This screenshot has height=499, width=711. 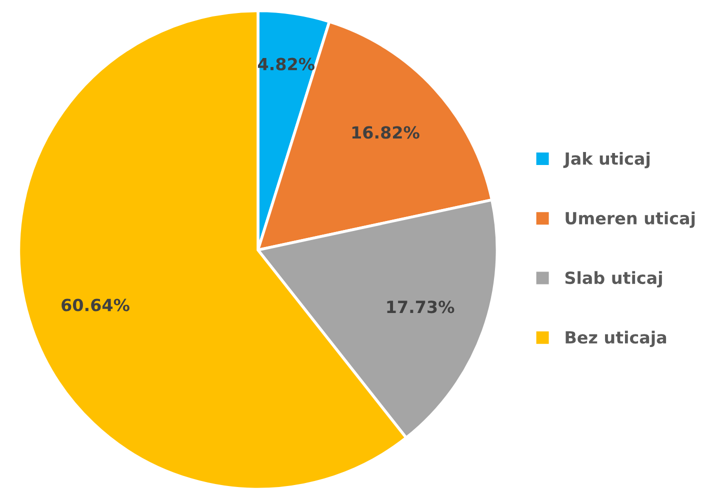 I want to click on legend-label: Slab uticaj, so click(x=613, y=279).